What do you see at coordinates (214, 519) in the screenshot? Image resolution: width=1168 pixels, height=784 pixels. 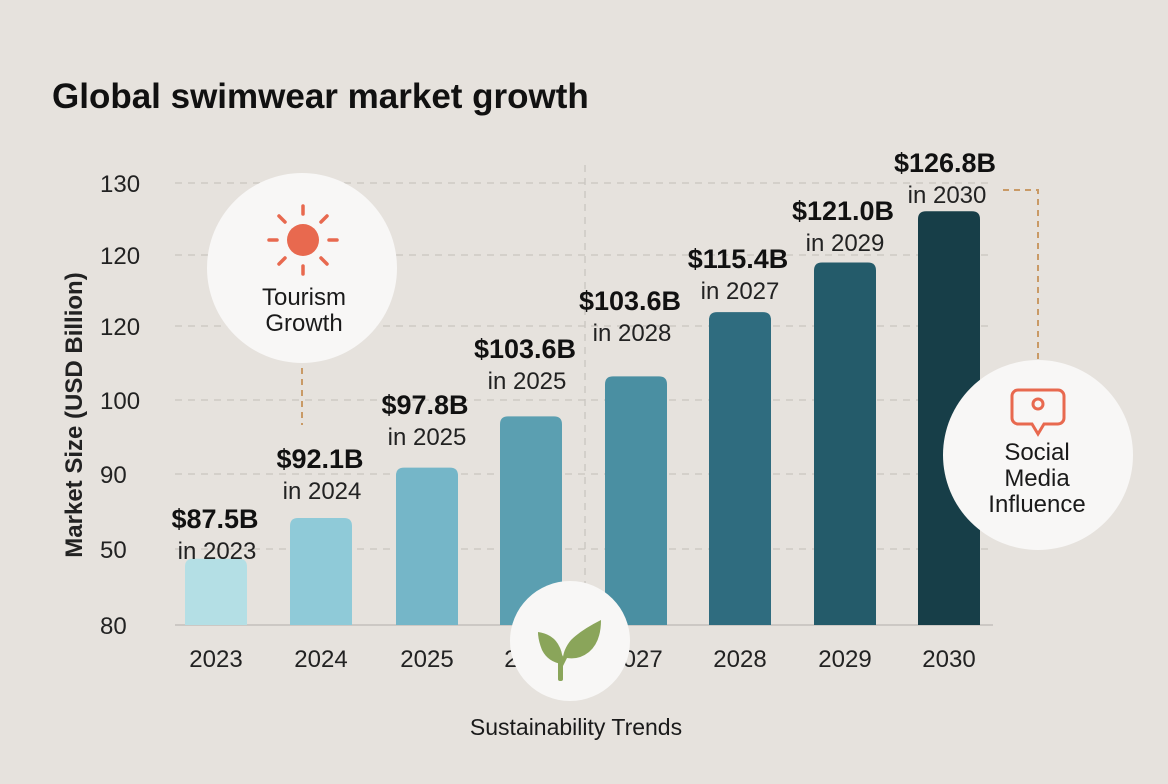 I see `data-label-value: $87.5B` at bounding box center [214, 519].